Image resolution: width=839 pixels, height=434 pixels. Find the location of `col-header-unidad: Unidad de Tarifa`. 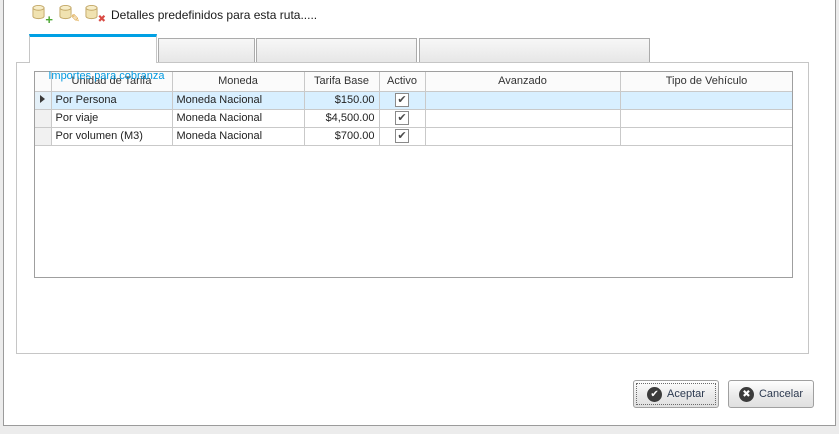

col-header-unidad: Unidad de Tarifa is located at coordinates (112, 82).